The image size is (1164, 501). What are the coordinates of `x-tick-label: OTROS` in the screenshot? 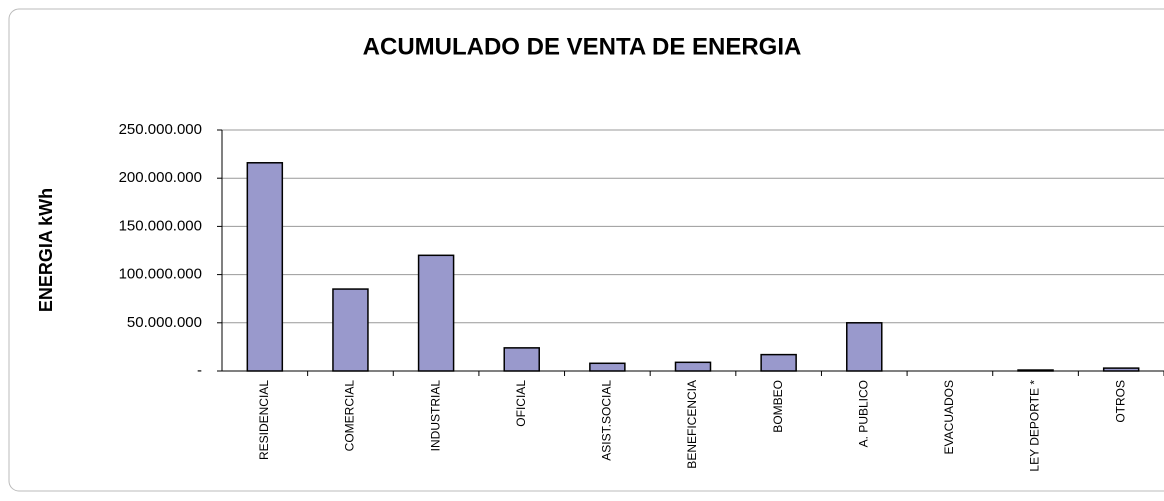 It's located at (1120, 401).